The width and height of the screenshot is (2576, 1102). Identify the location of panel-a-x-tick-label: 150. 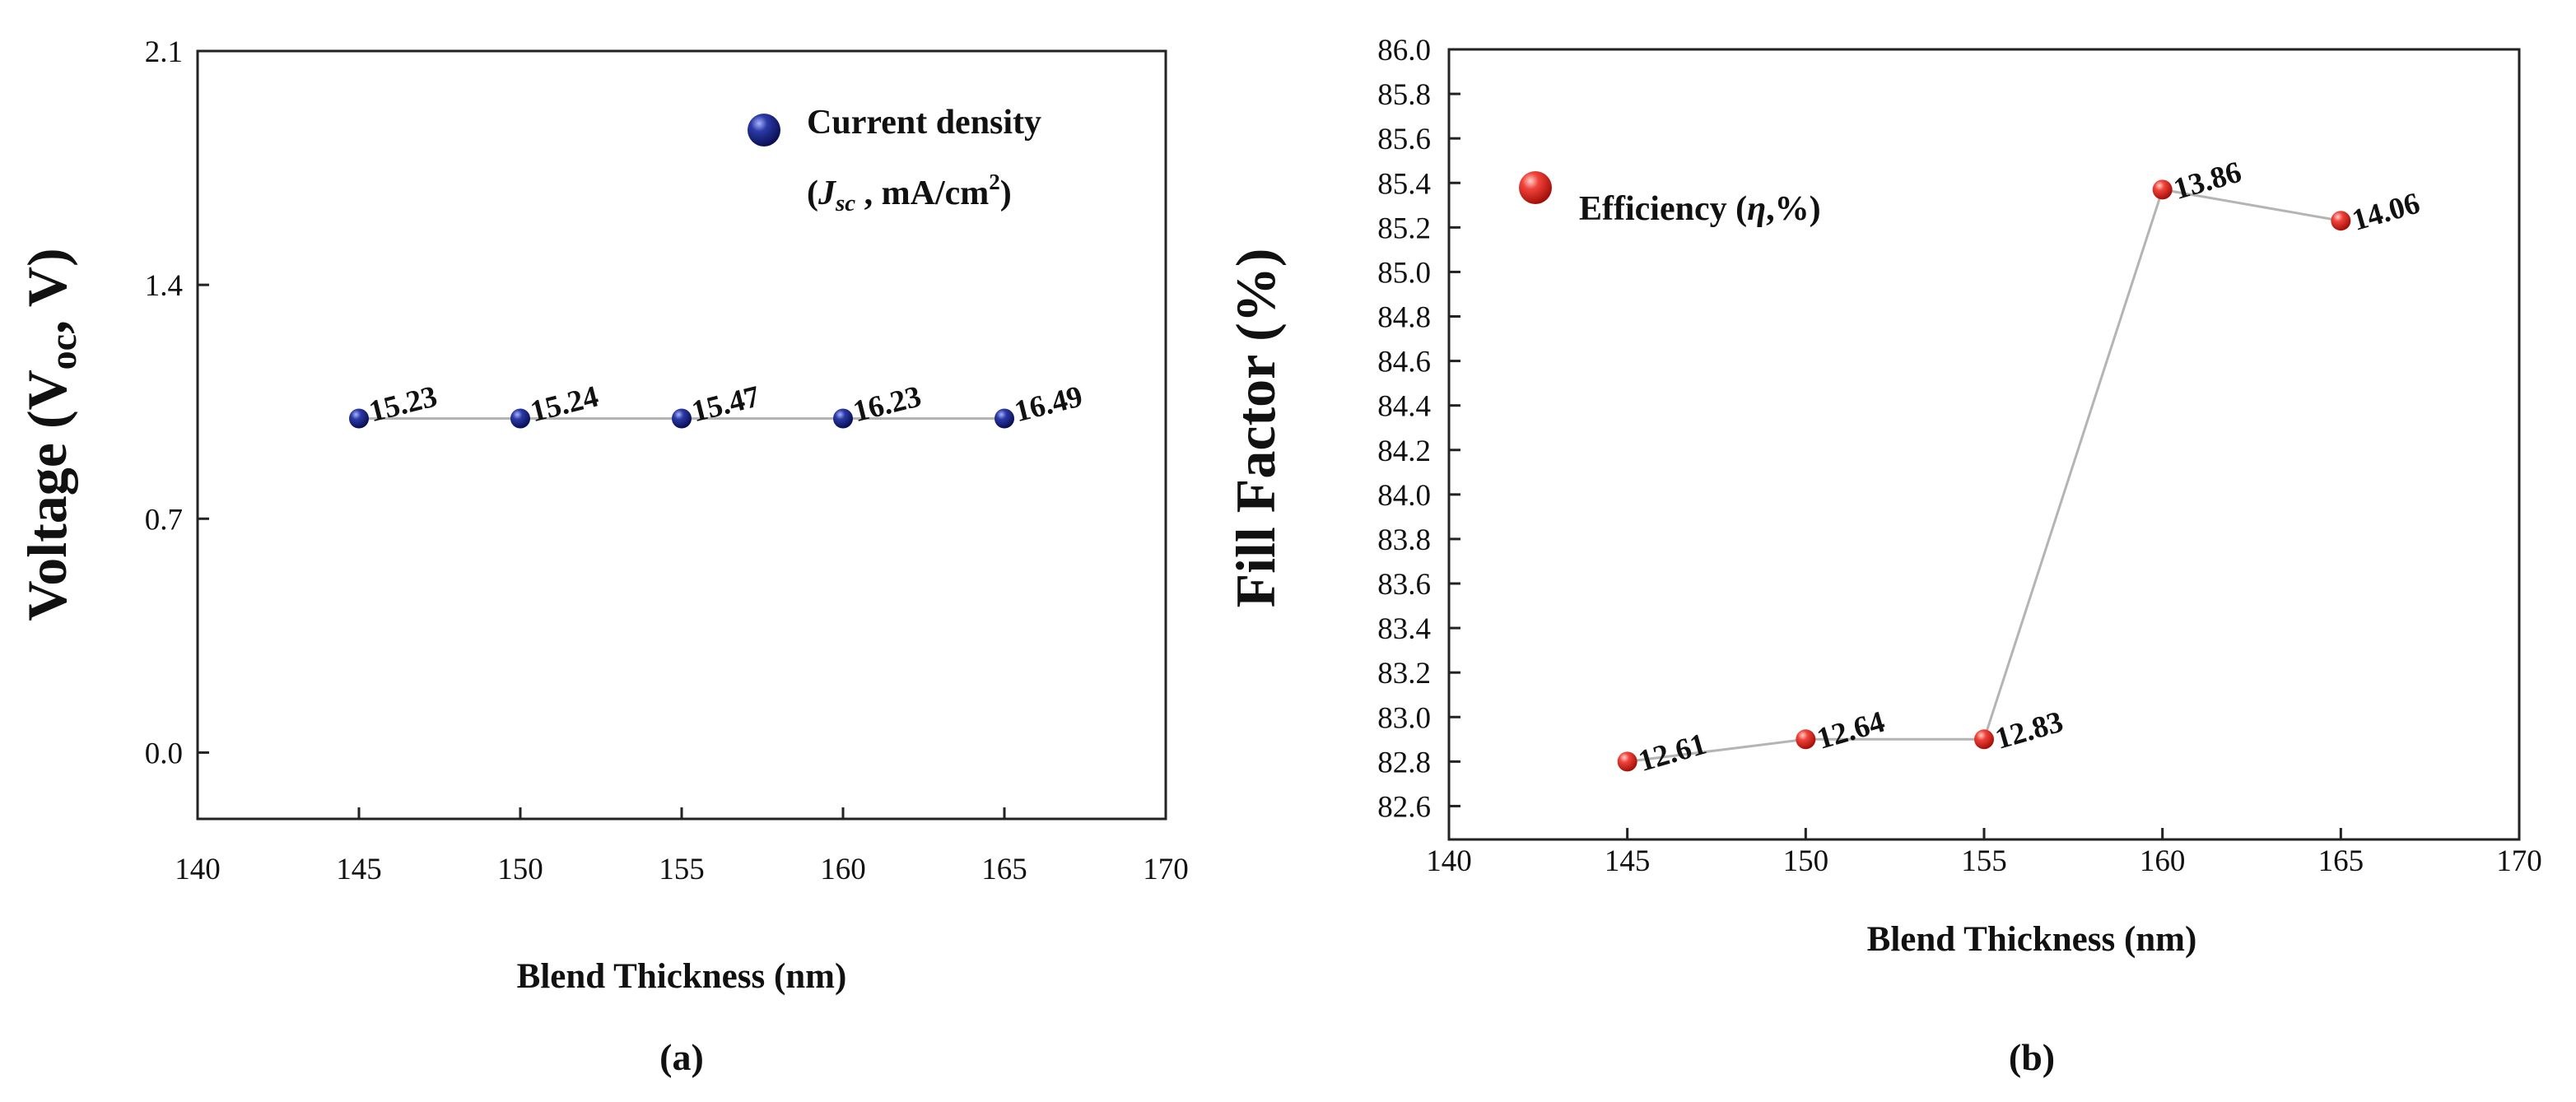
(520, 869).